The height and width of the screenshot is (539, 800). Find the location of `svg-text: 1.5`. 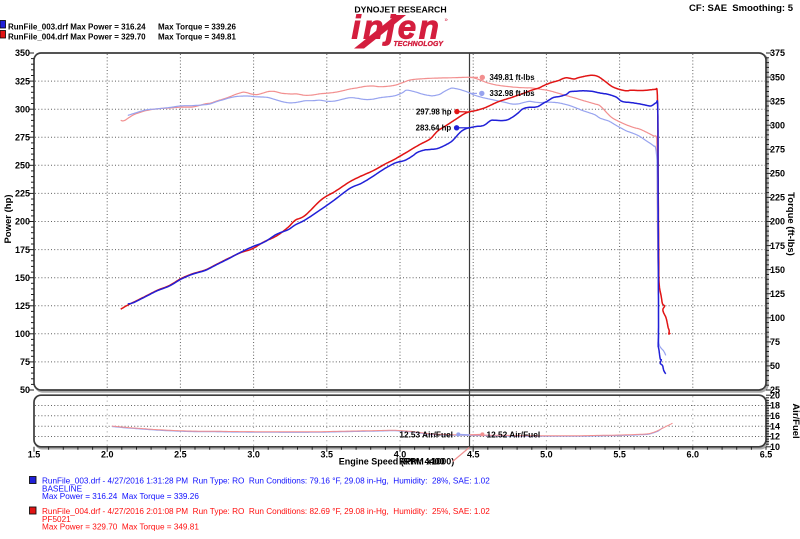

svg-text: 1.5 is located at coordinates (34, 455).